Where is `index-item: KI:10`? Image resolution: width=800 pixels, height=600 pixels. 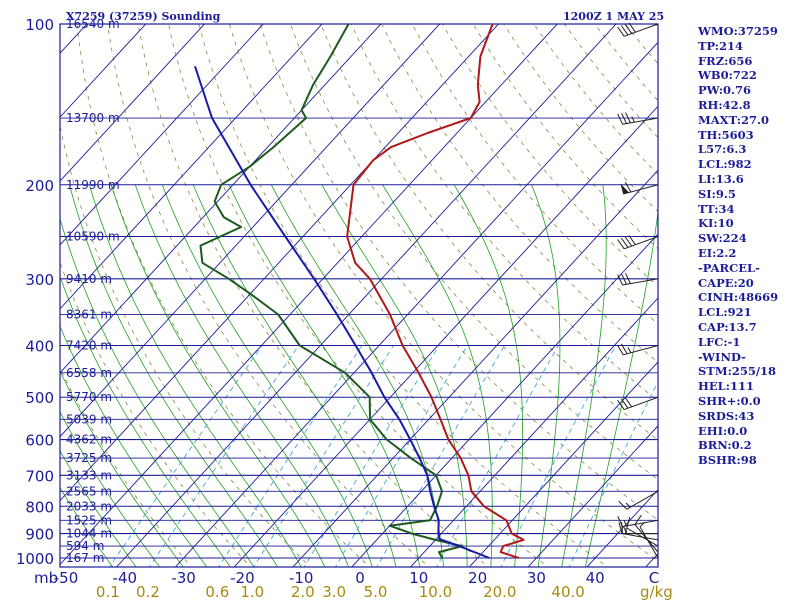
index-item: KI:10 is located at coordinates (716, 223).